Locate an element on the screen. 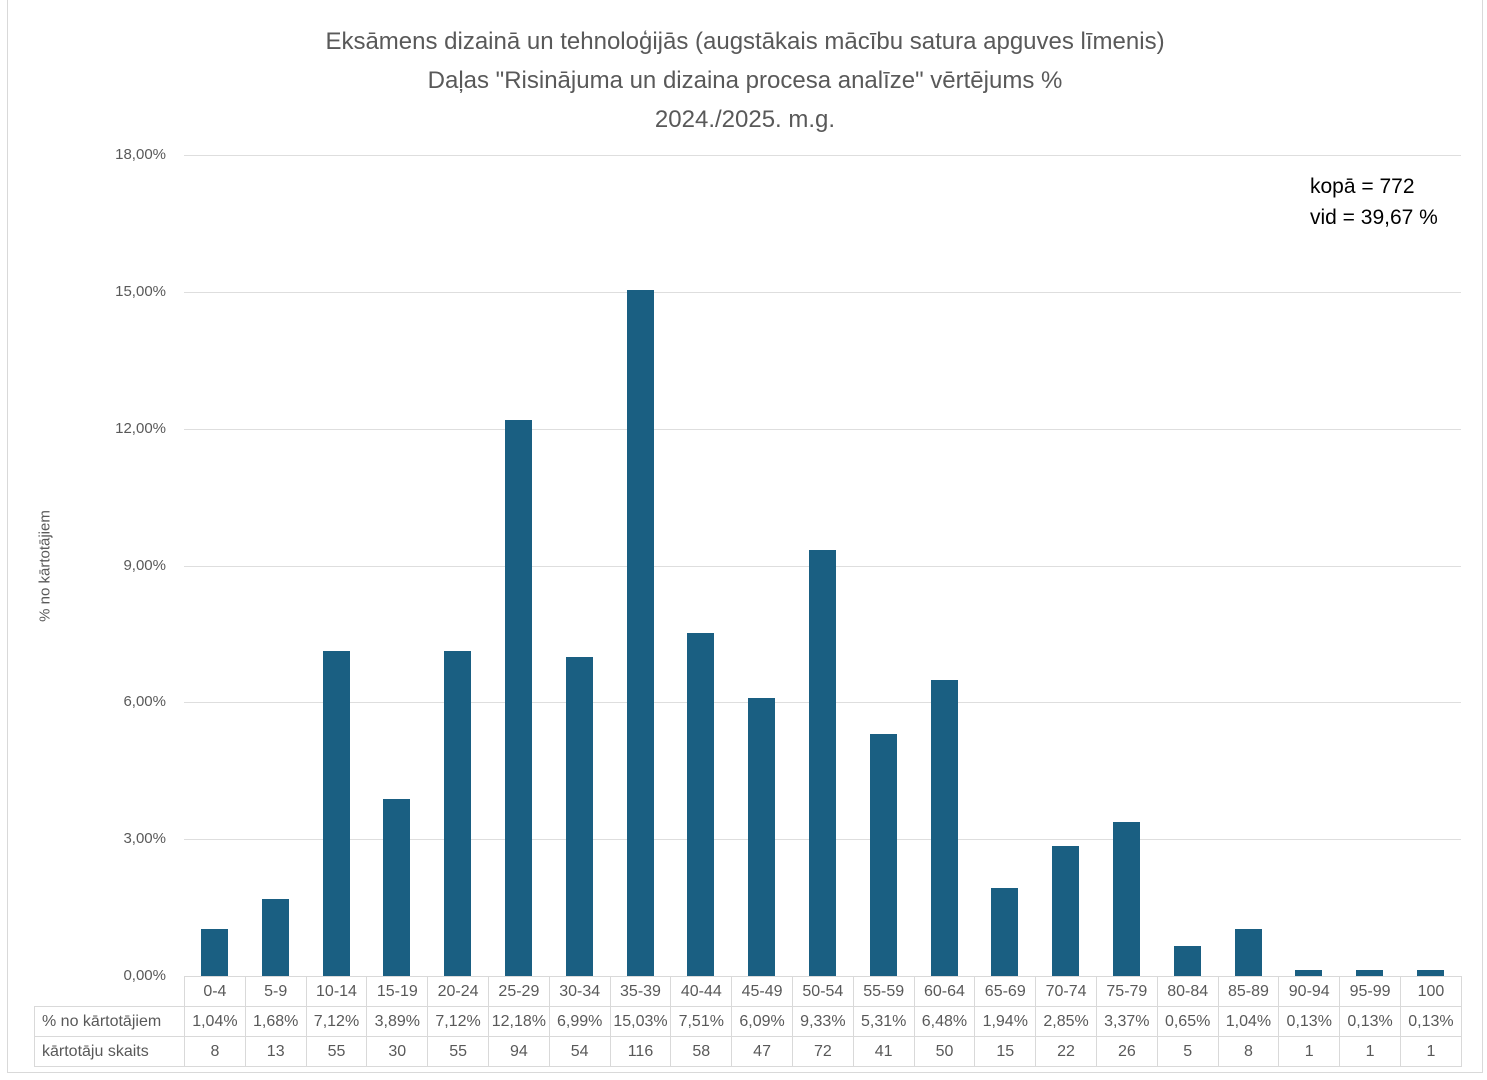 The image size is (1487, 1080). annotation-average: vid = 39,67 % is located at coordinates (1374, 217).